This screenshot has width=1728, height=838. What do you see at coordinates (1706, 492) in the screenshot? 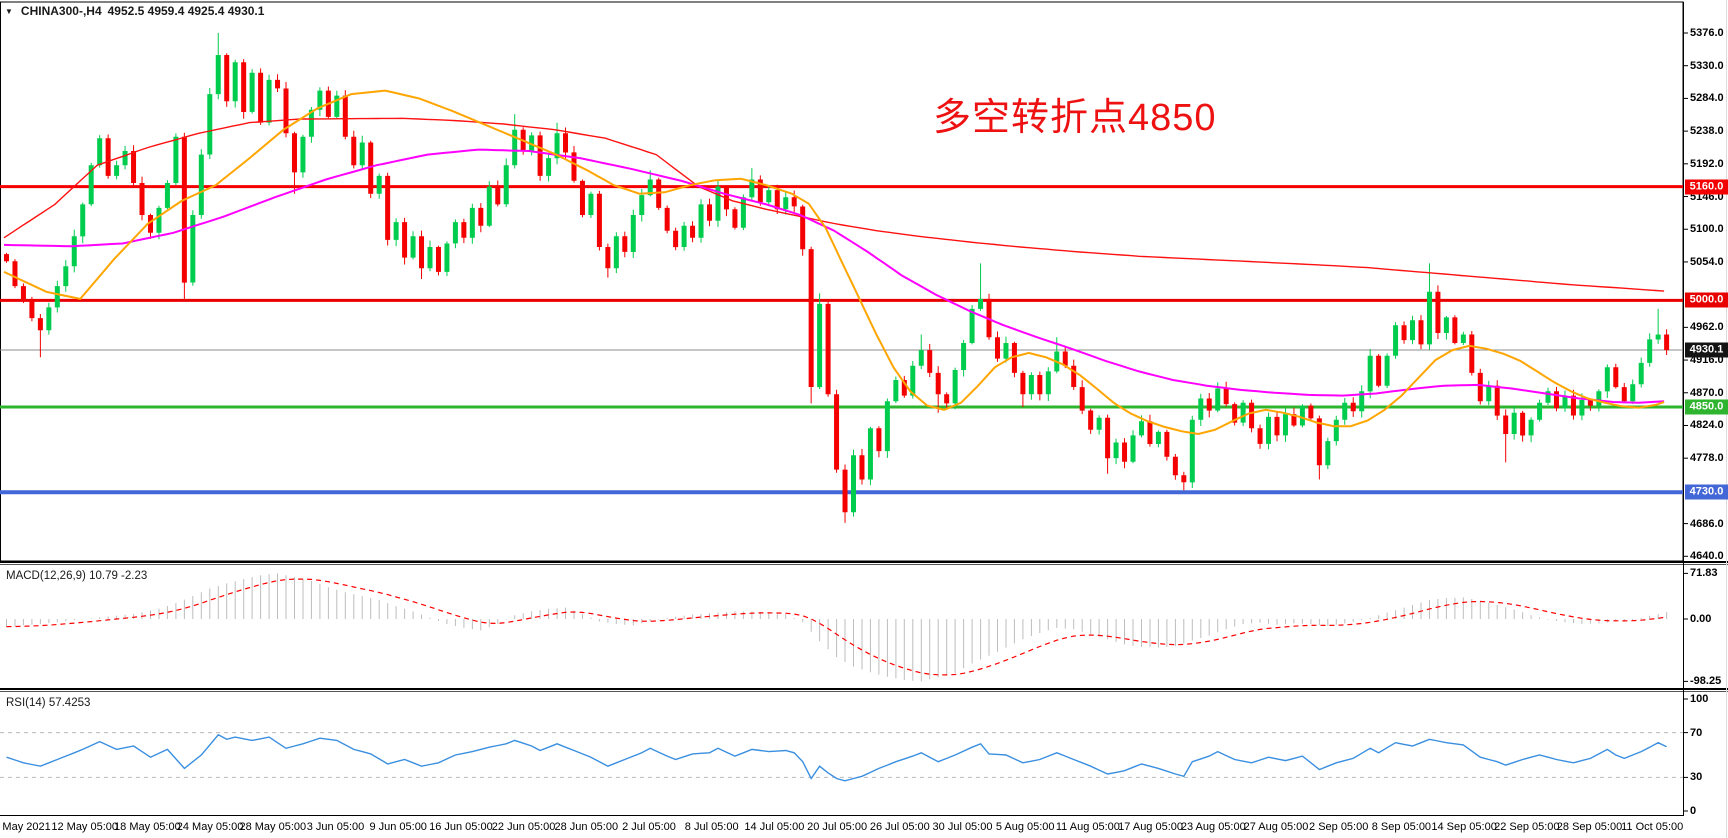
I see `level-badge-support-4730: 4730.0` at bounding box center [1706, 492].